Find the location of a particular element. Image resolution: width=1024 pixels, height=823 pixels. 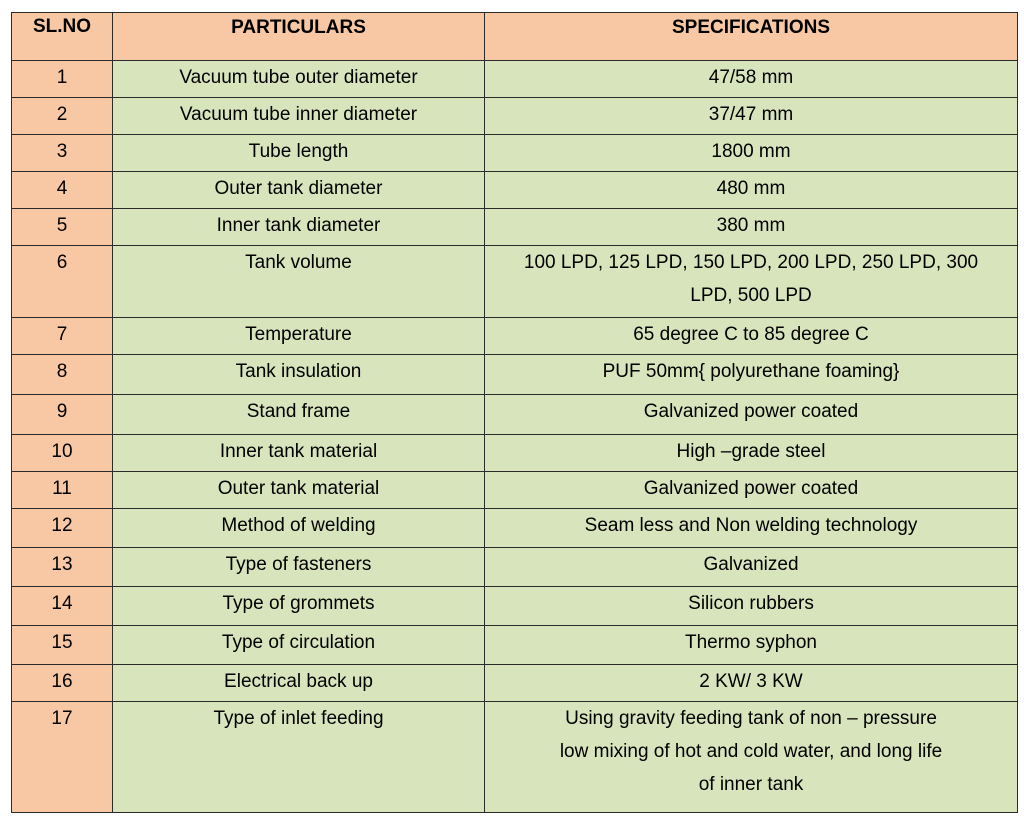

specification-text: 1800 mm is located at coordinates (751, 151).